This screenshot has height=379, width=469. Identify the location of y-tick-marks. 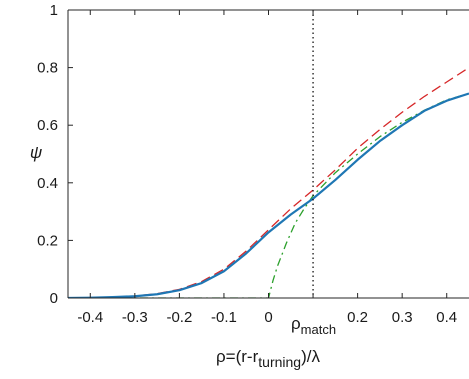
(70, 154).